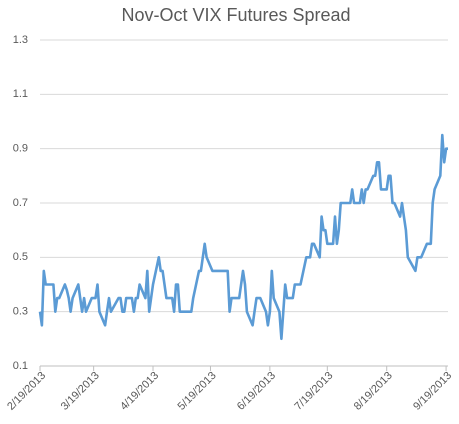 This screenshot has height=424, width=459. Describe the element at coordinates (20, 94) in the screenshot. I see `y-tick-label: 1.1` at that location.